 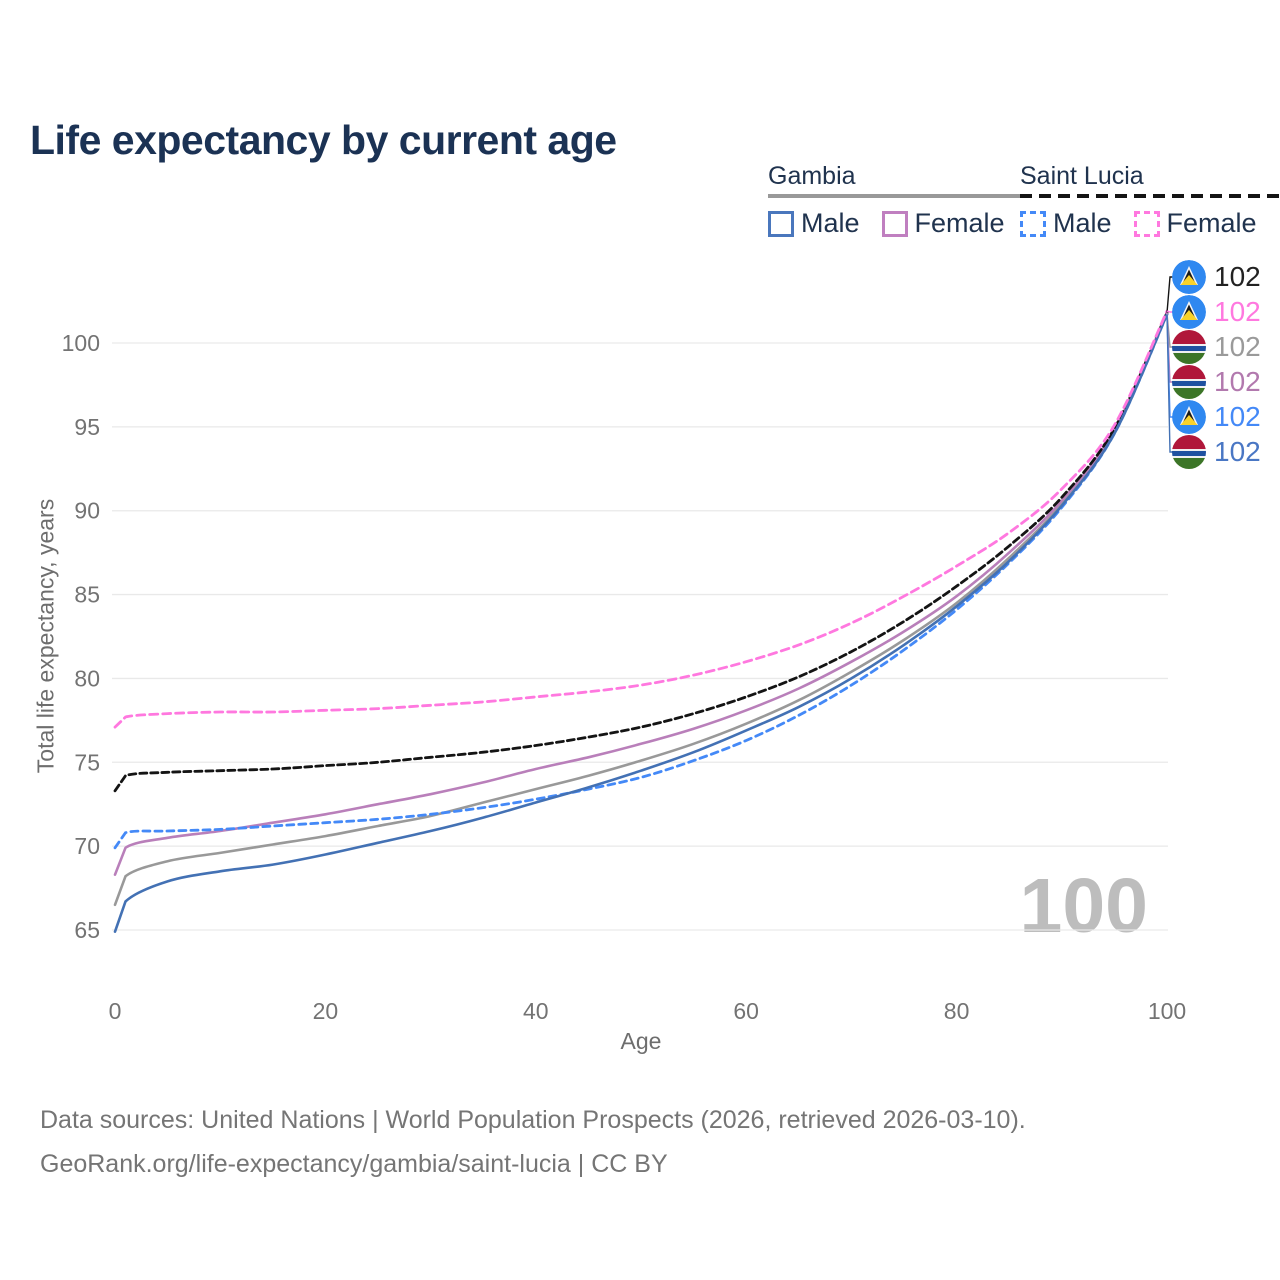 I want to click on y-tick-label: 85, so click(x=87, y=595).